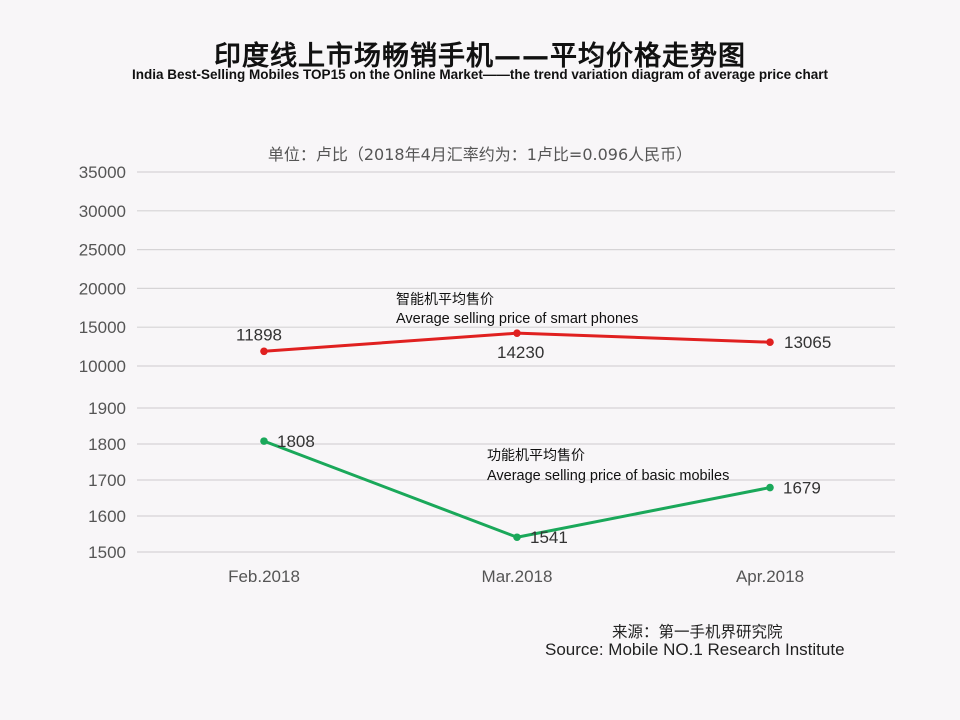  Describe the element at coordinates (807, 342) in the screenshot. I see `smart-data-label: 13065` at that location.